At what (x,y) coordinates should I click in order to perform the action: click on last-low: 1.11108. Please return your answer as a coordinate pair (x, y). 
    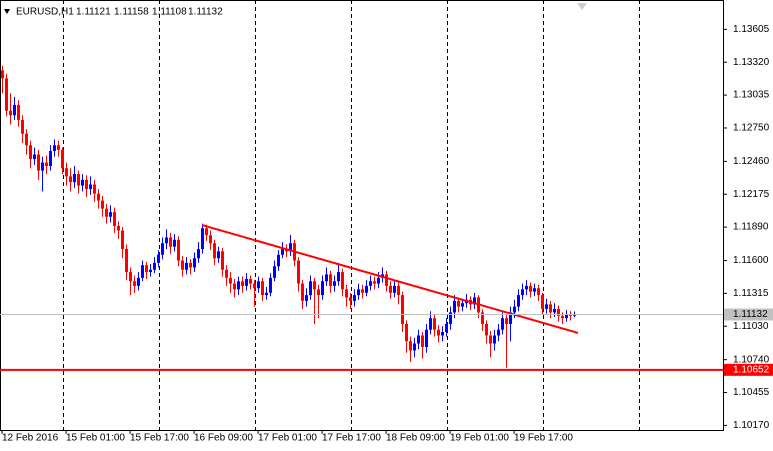
    Looking at the image, I should click on (169, 12).